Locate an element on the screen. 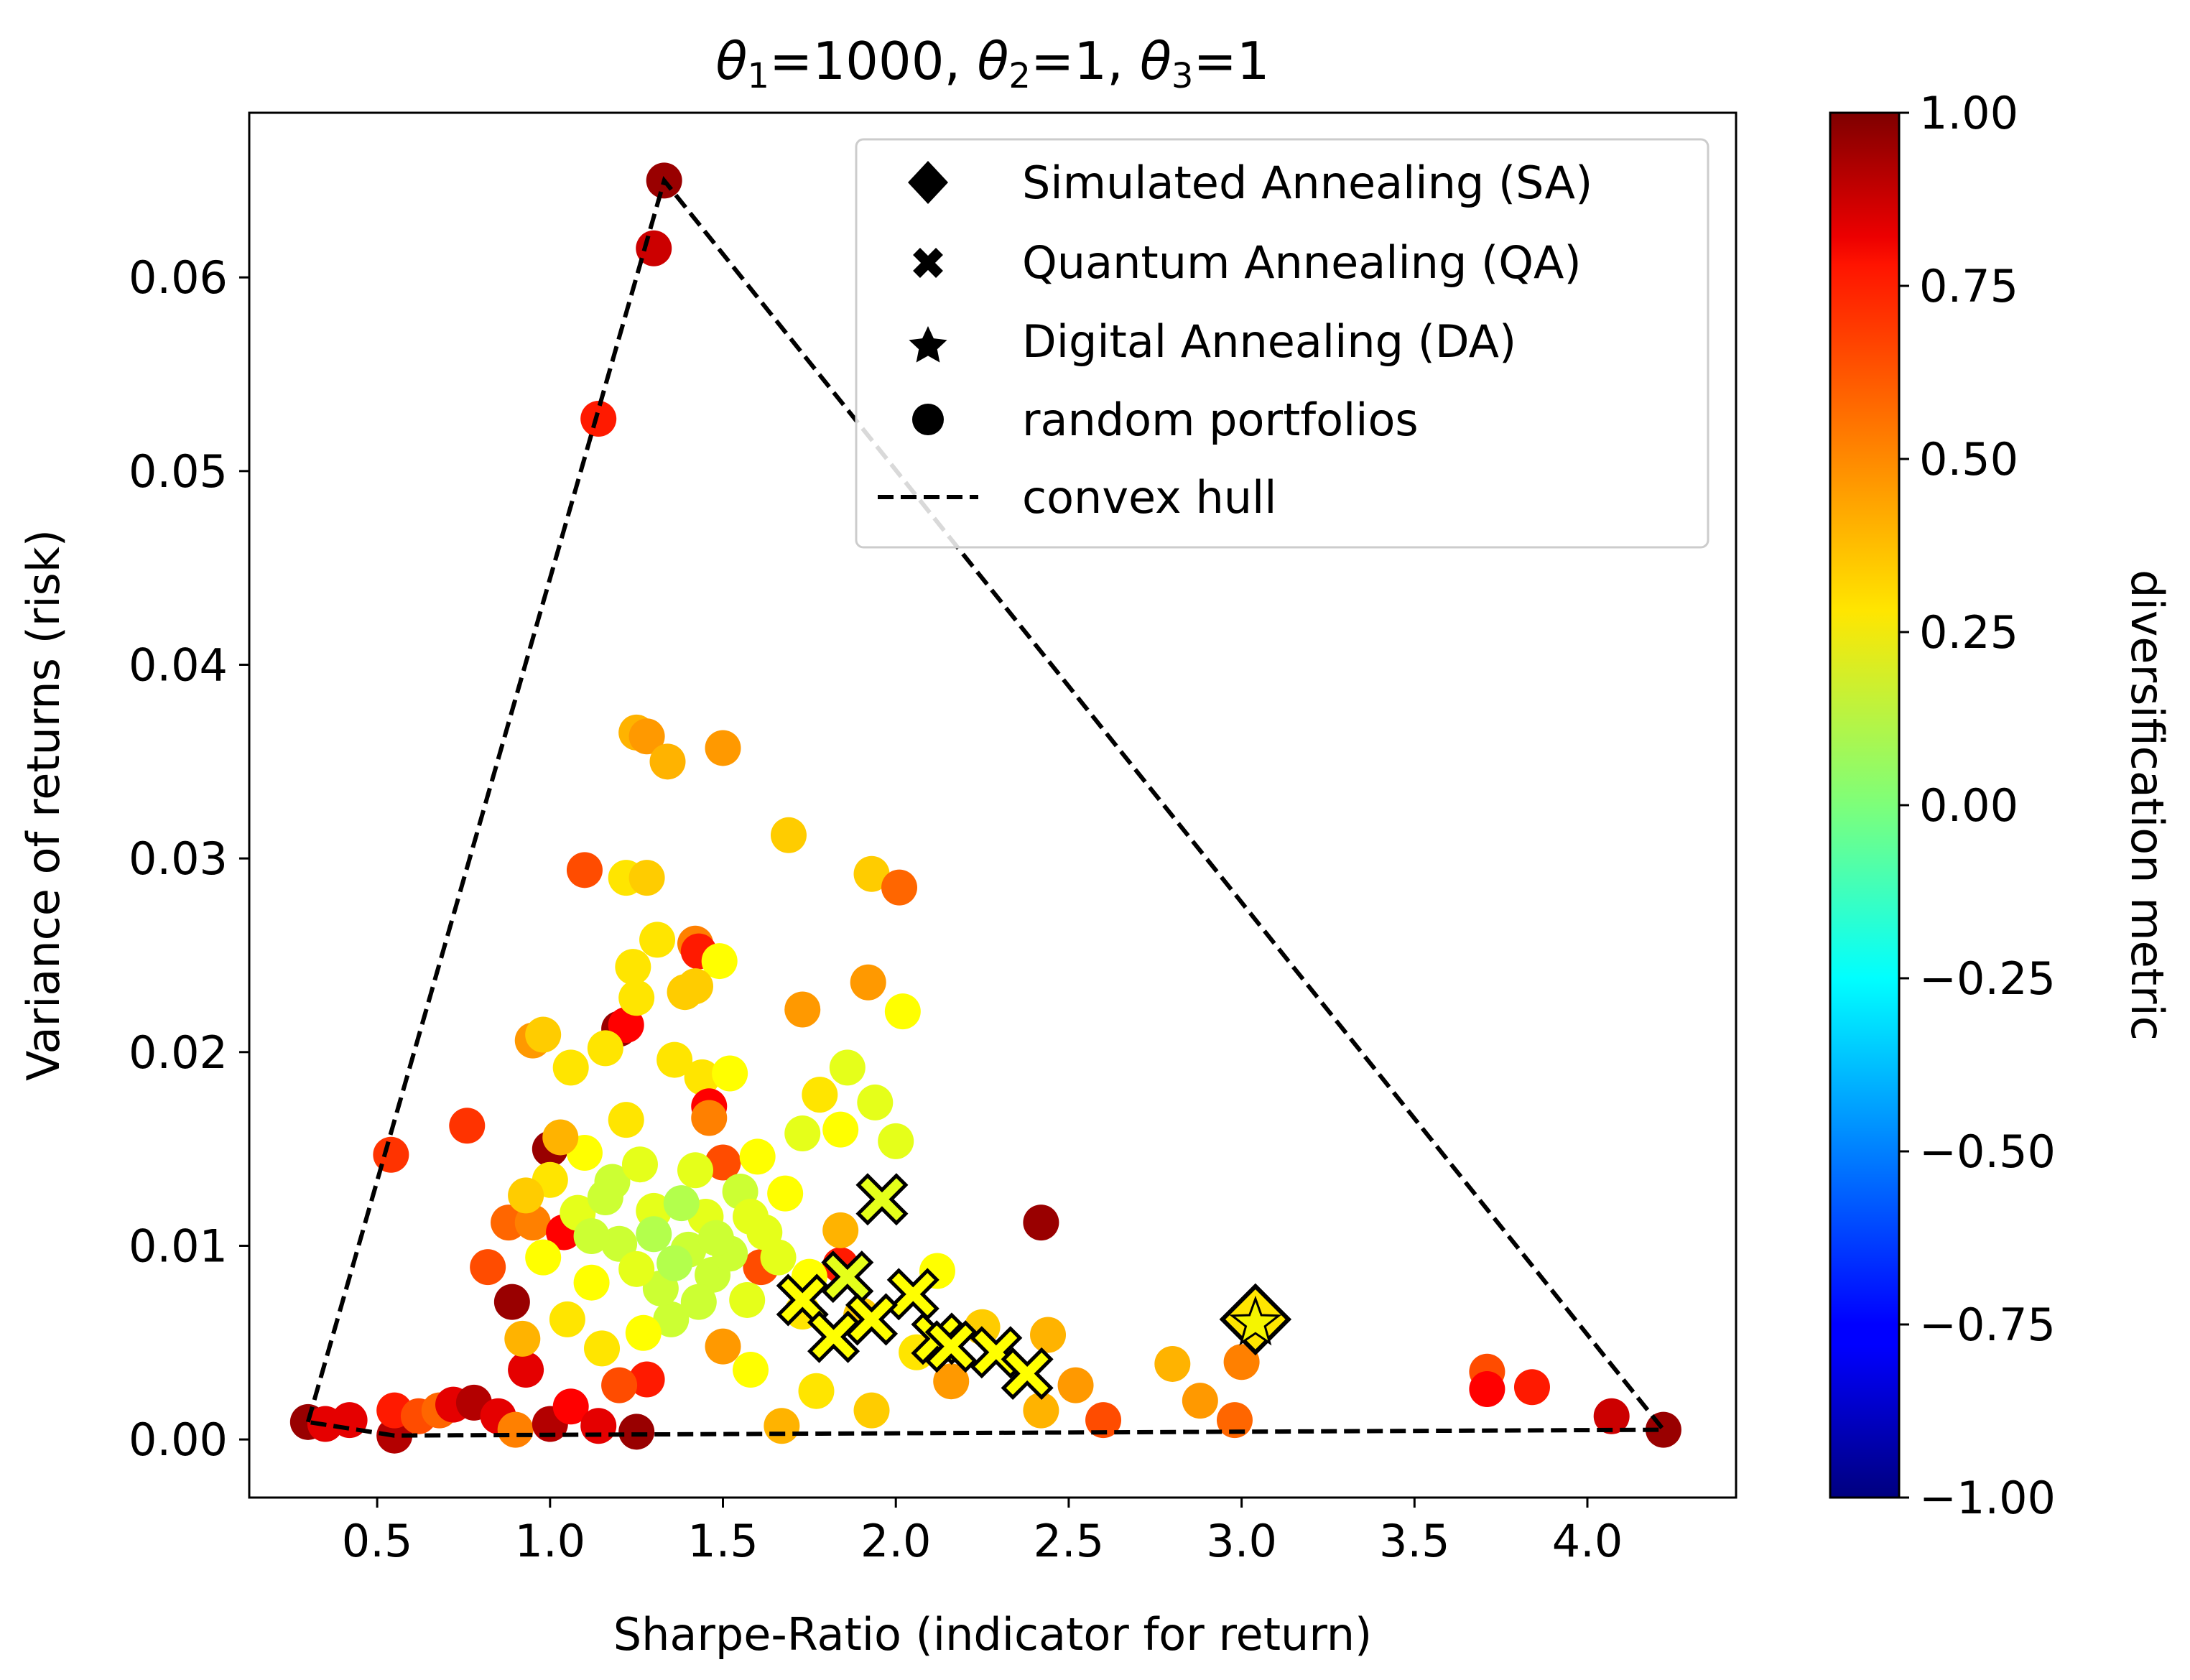  legend-diamond-icon is located at coordinates (928, 182).